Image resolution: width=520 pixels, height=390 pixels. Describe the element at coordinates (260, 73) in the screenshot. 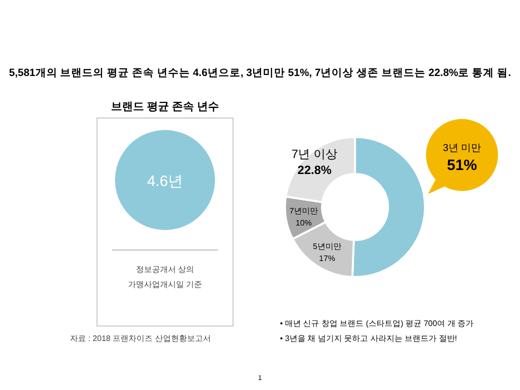

I see `chart-title: 5,581개의 브랜드의 평균 존속 년수는 4.6년으로, 3년미만 51%, 7년이상 생존 브랜드는 22.8%로 통계 됨.` at that location.